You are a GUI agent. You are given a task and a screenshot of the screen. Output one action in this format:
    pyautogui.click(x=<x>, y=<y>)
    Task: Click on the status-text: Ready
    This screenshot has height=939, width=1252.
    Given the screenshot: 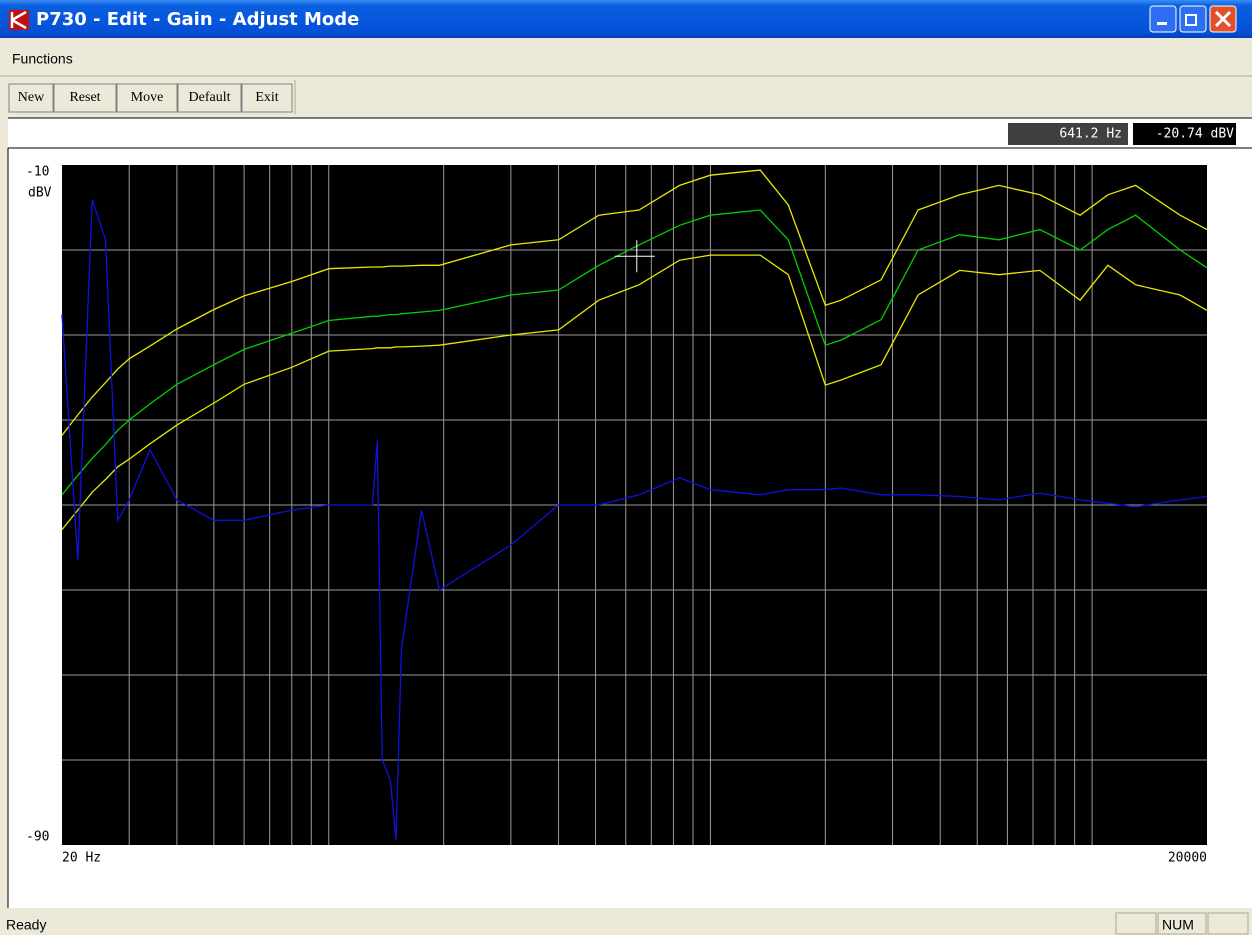 What is the action you would take?
    pyautogui.click(x=26, y=925)
    